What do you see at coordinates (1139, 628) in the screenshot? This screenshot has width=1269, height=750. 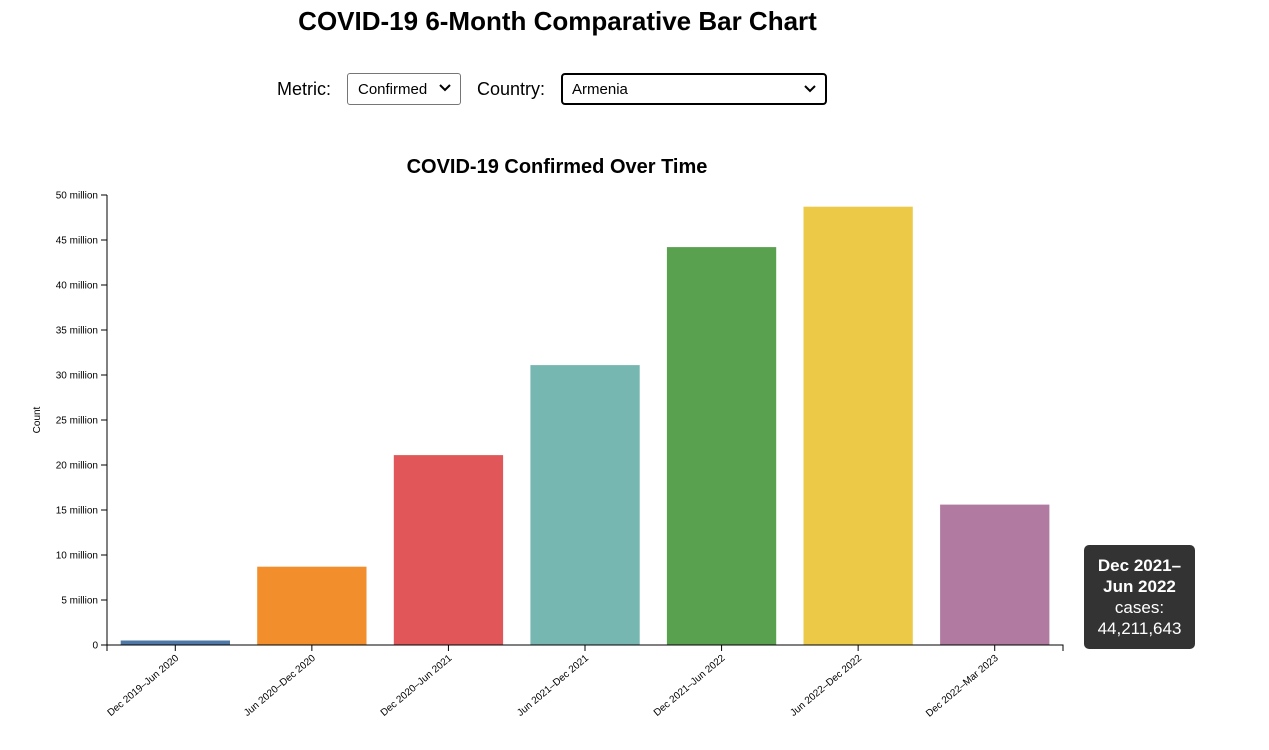 I see `tooltip-value: 44,211,643` at bounding box center [1139, 628].